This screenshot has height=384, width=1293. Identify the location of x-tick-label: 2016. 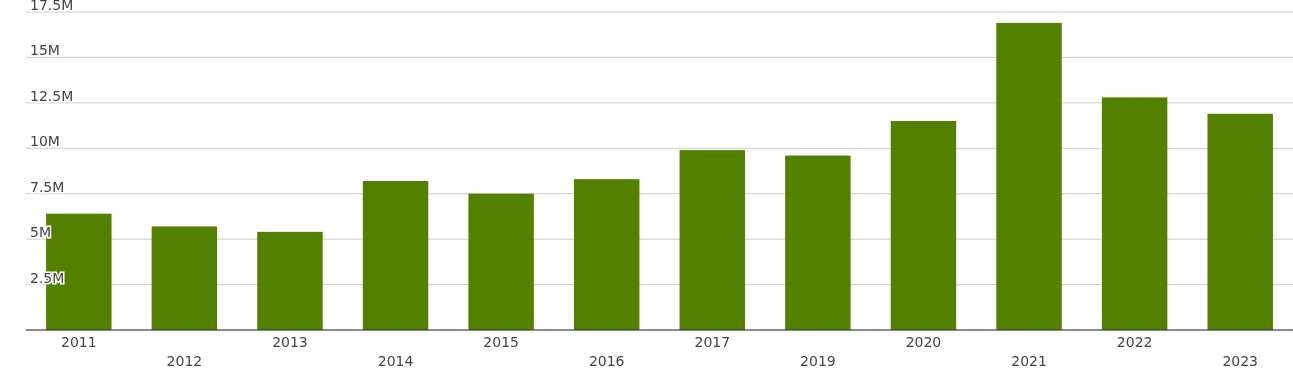
(606, 361).